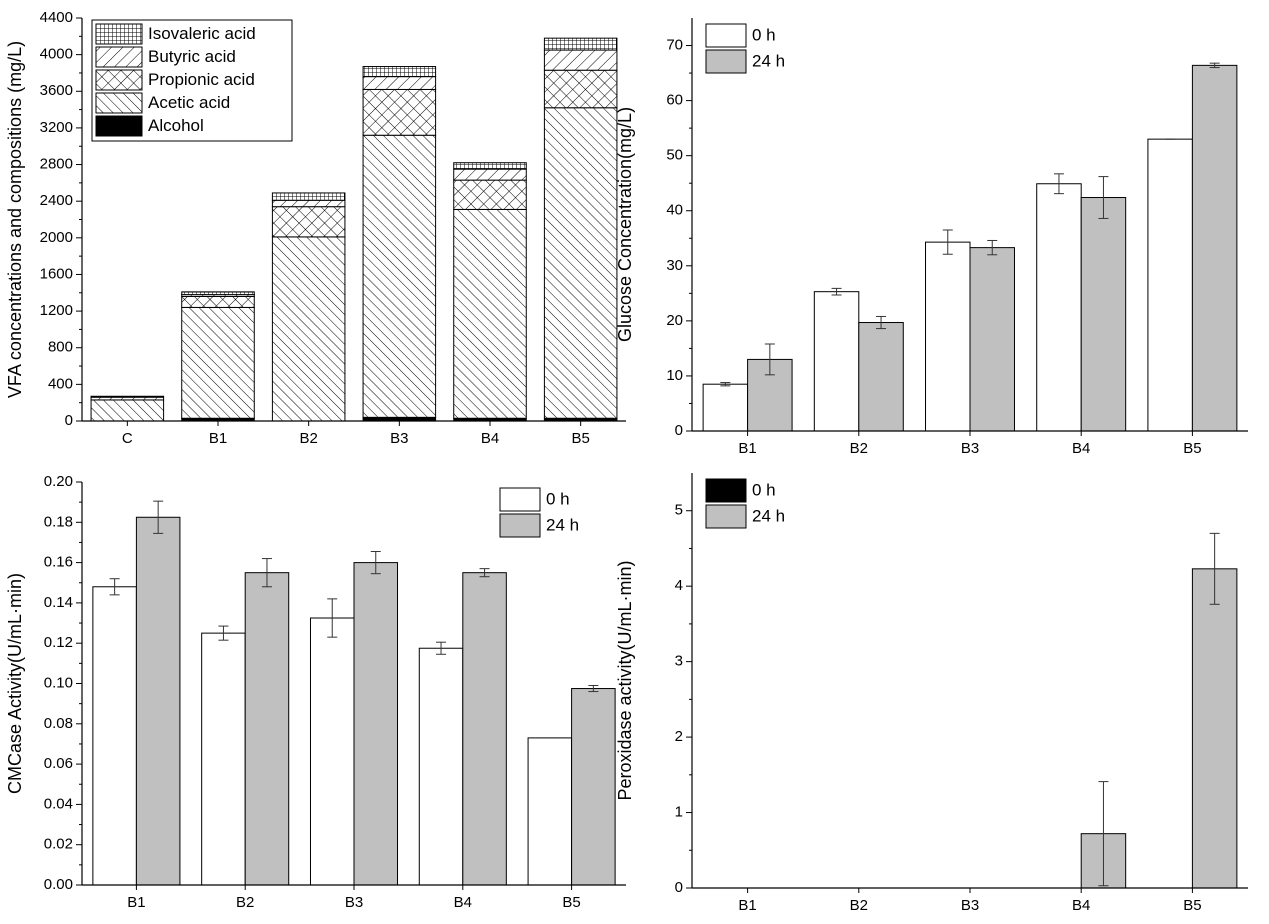 This screenshot has width=1269, height=924. I want to click on legend-label: 0 h, so click(764, 34).